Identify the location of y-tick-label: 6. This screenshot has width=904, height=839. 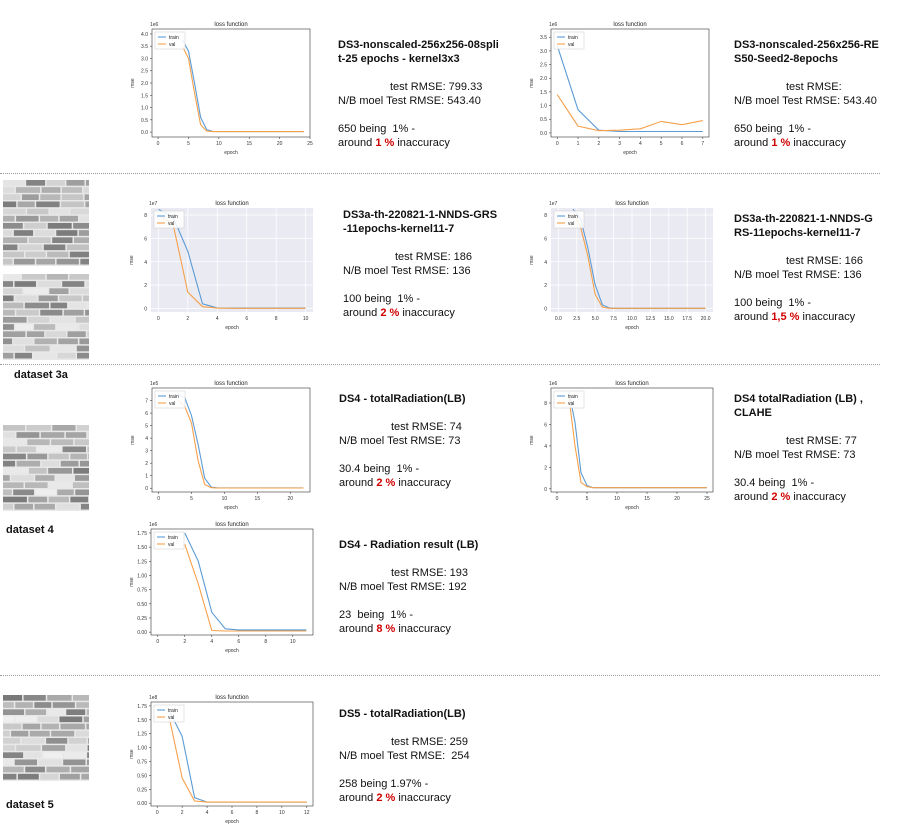
(545, 239).